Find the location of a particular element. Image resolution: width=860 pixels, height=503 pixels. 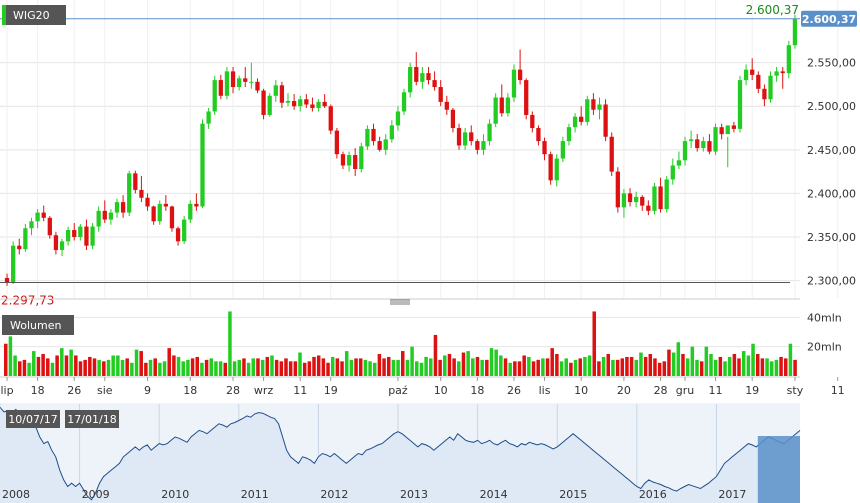

resize-handle-icon is located at coordinates (400, 302).